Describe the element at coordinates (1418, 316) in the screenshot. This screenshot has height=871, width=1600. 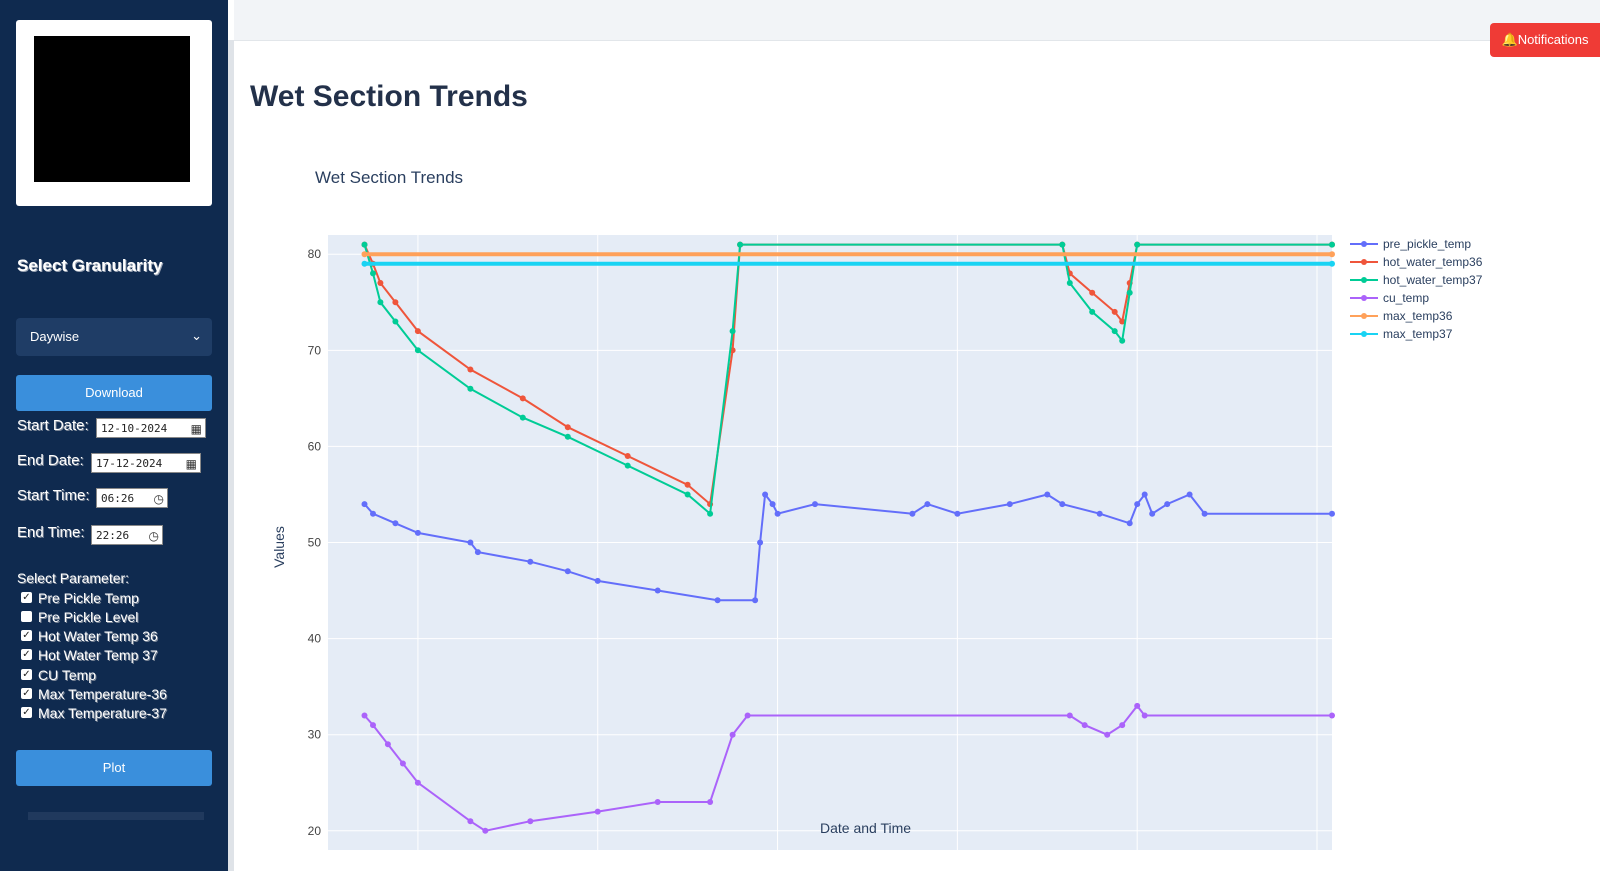
I see `legend-label: max_temp36` at that location.